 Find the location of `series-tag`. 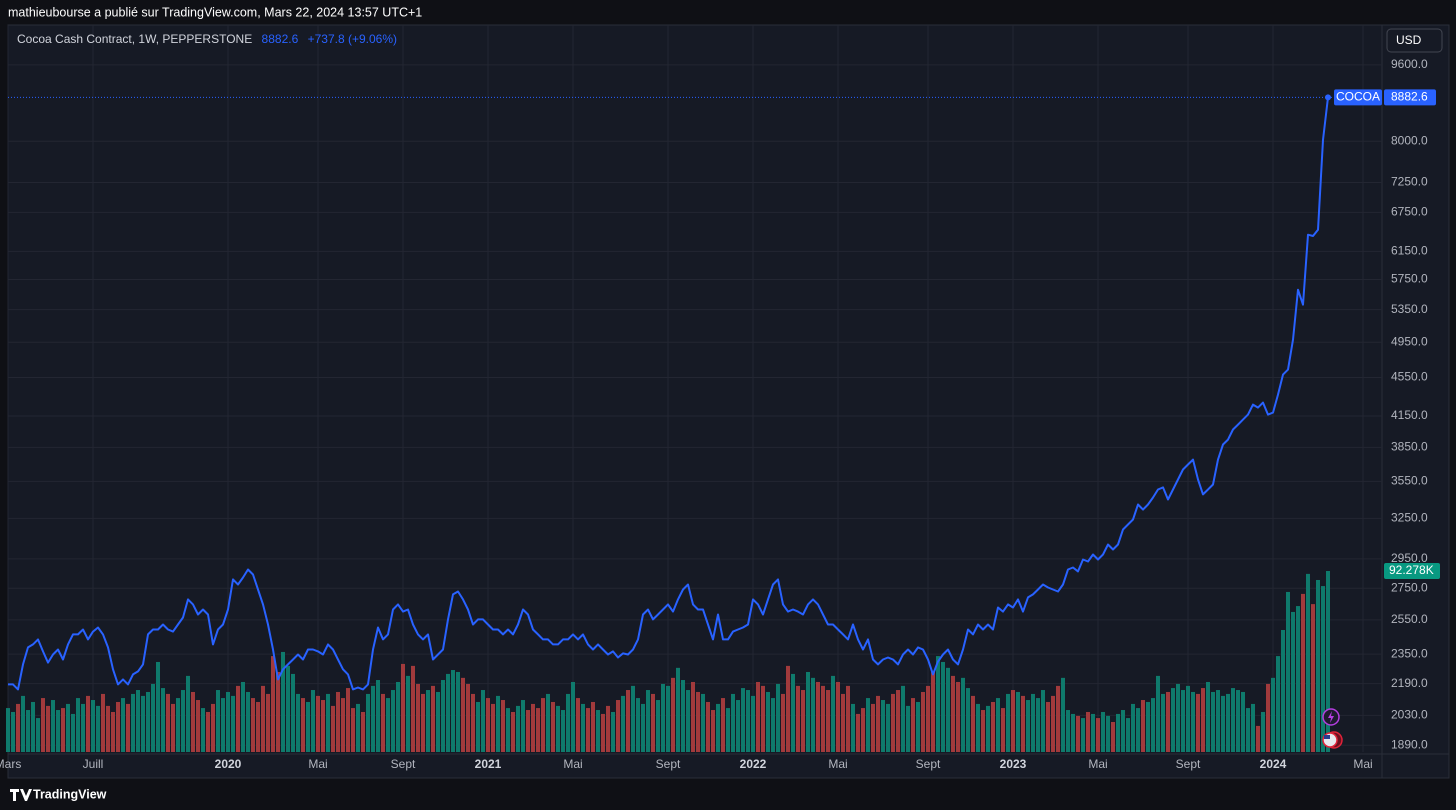

series-tag is located at coordinates (1358, 97).